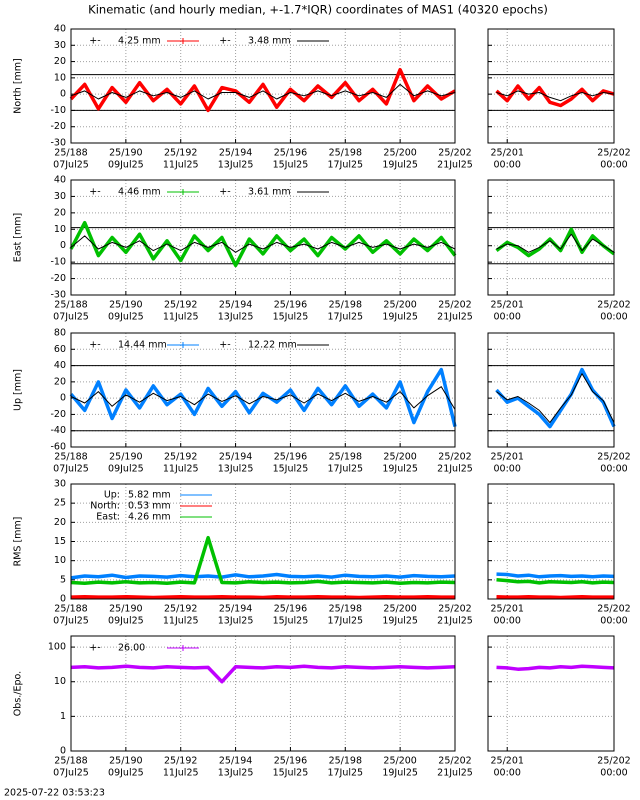 The width and height of the screenshot is (640, 800). I want to click on legend-label: 26.00, so click(131, 648).